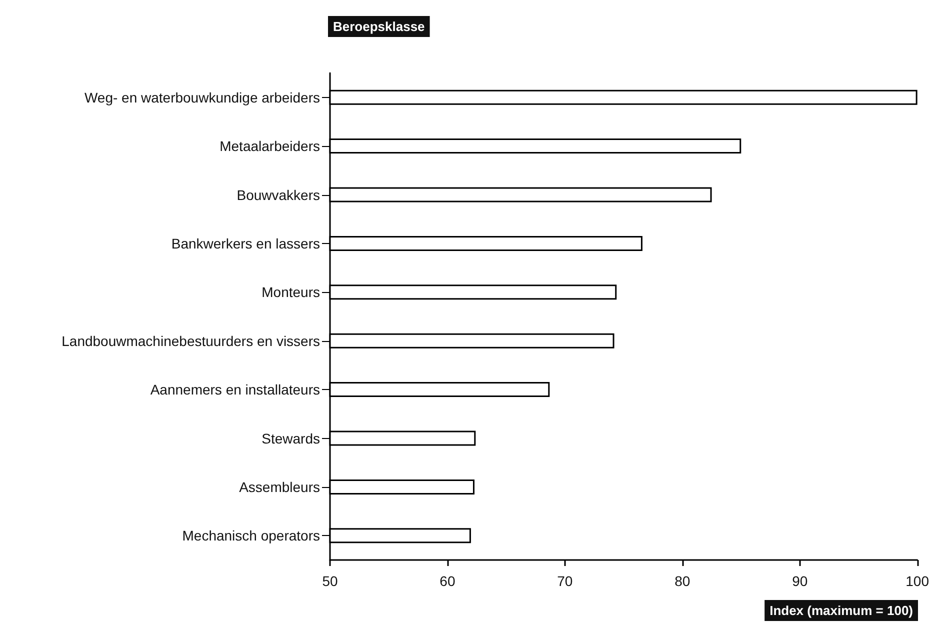 The width and height of the screenshot is (940, 644). Describe the element at coordinates (235, 390) in the screenshot. I see `y-tick-label: Aannemers en installateurs` at that location.